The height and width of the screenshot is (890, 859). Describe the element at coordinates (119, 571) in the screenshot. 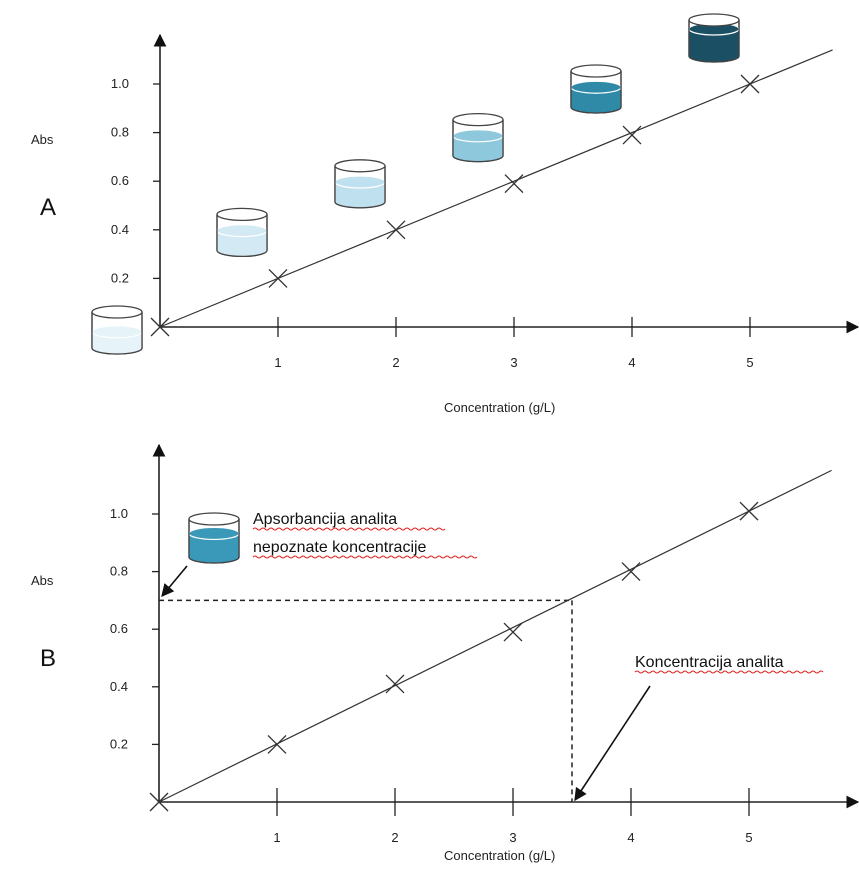

I see `panel-b-y-tick-label-0.8: 0.8` at that location.